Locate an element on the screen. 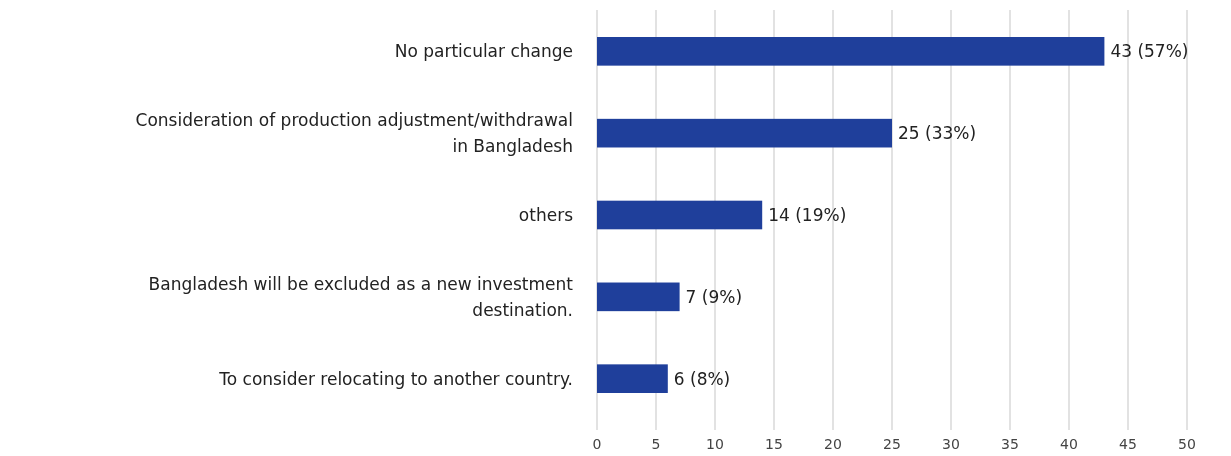 This screenshot has width=1231, height=456. x-tick-label: 35 is located at coordinates (1010, 444).